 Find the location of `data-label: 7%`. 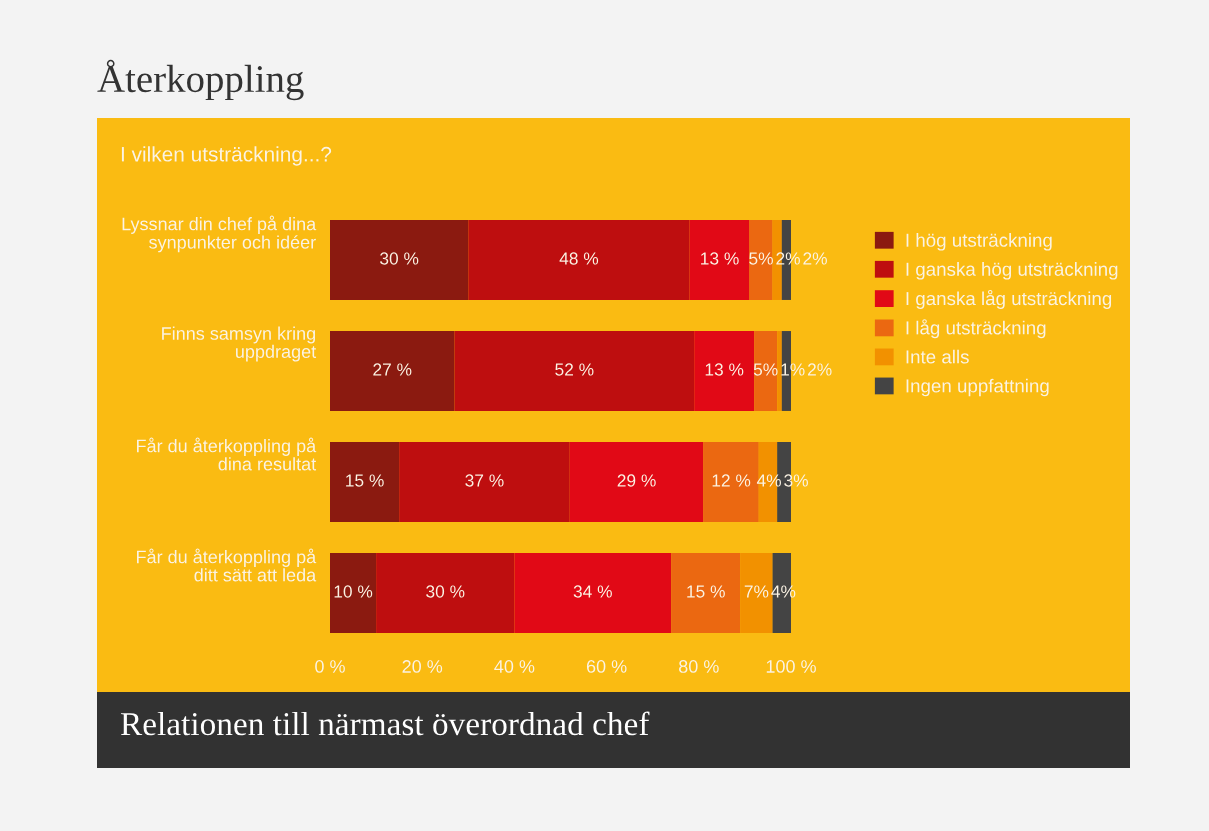

data-label: 7% is located at coordinates (756, 591).